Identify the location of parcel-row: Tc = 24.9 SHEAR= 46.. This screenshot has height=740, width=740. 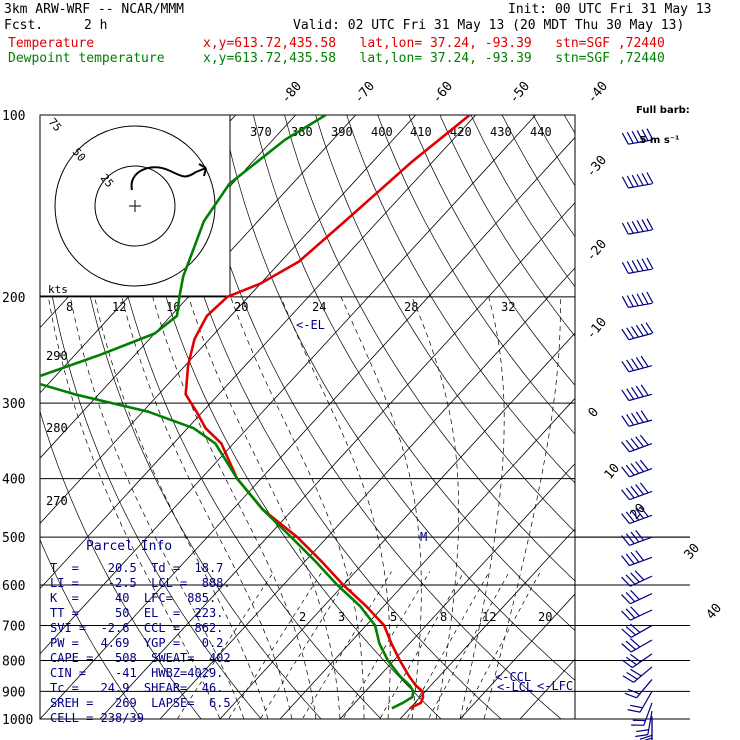
(137, 688).